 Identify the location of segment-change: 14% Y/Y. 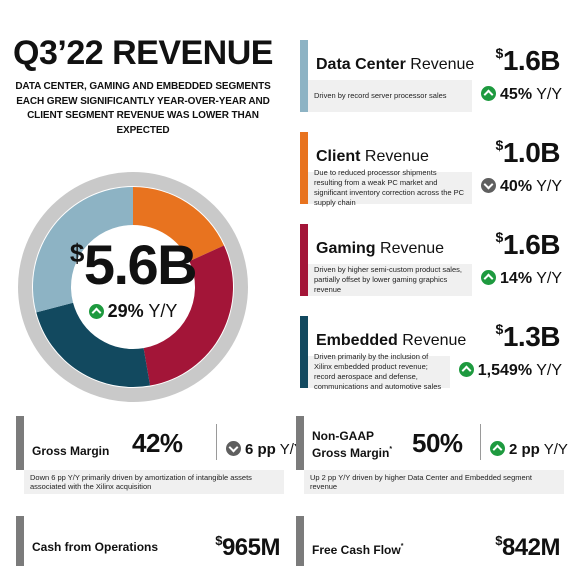
(518, 279).